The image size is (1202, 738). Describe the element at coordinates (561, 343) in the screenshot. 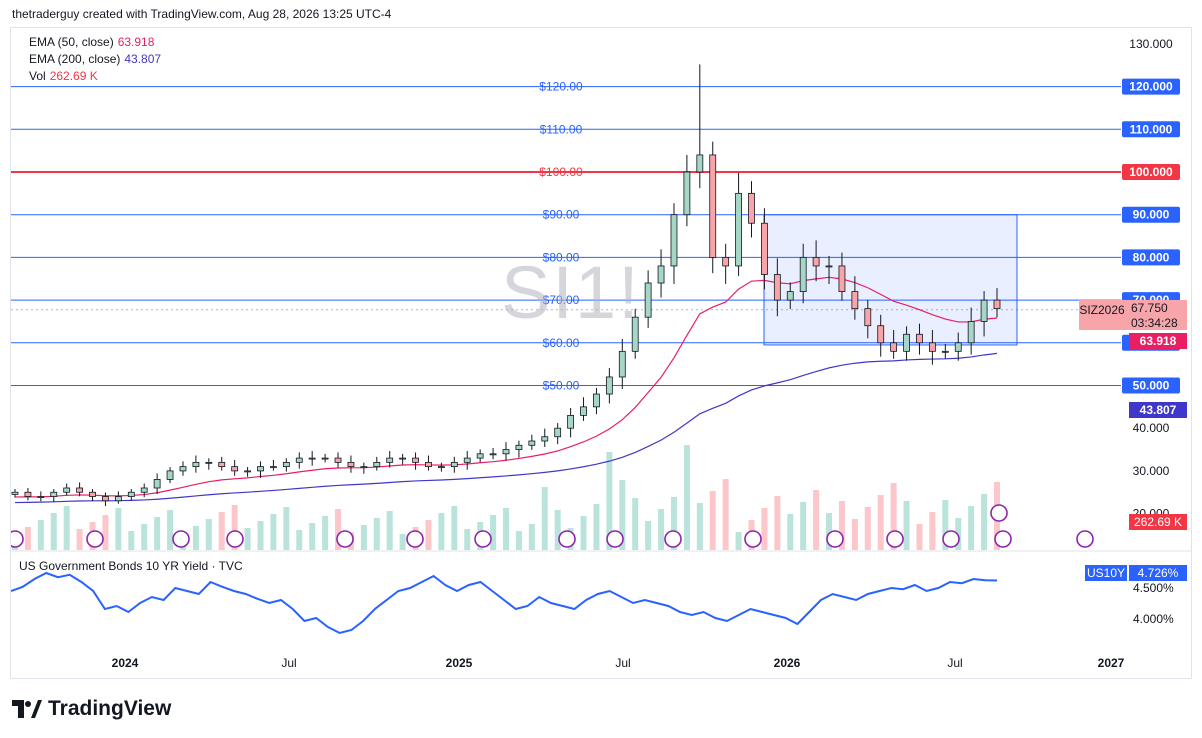

I see `level-label-60: $60.00` at that location.